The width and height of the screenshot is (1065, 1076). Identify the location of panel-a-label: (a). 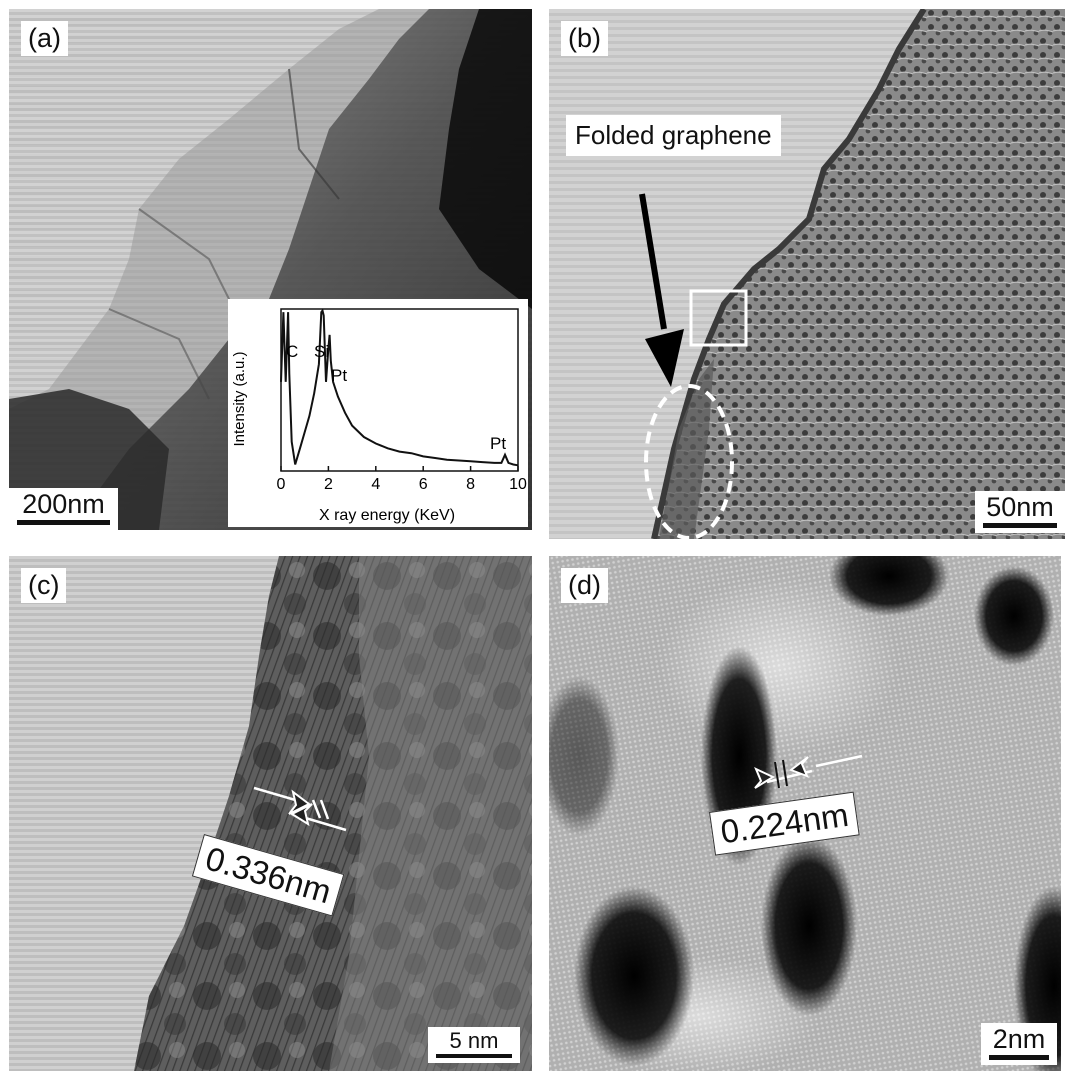
(44, 39).